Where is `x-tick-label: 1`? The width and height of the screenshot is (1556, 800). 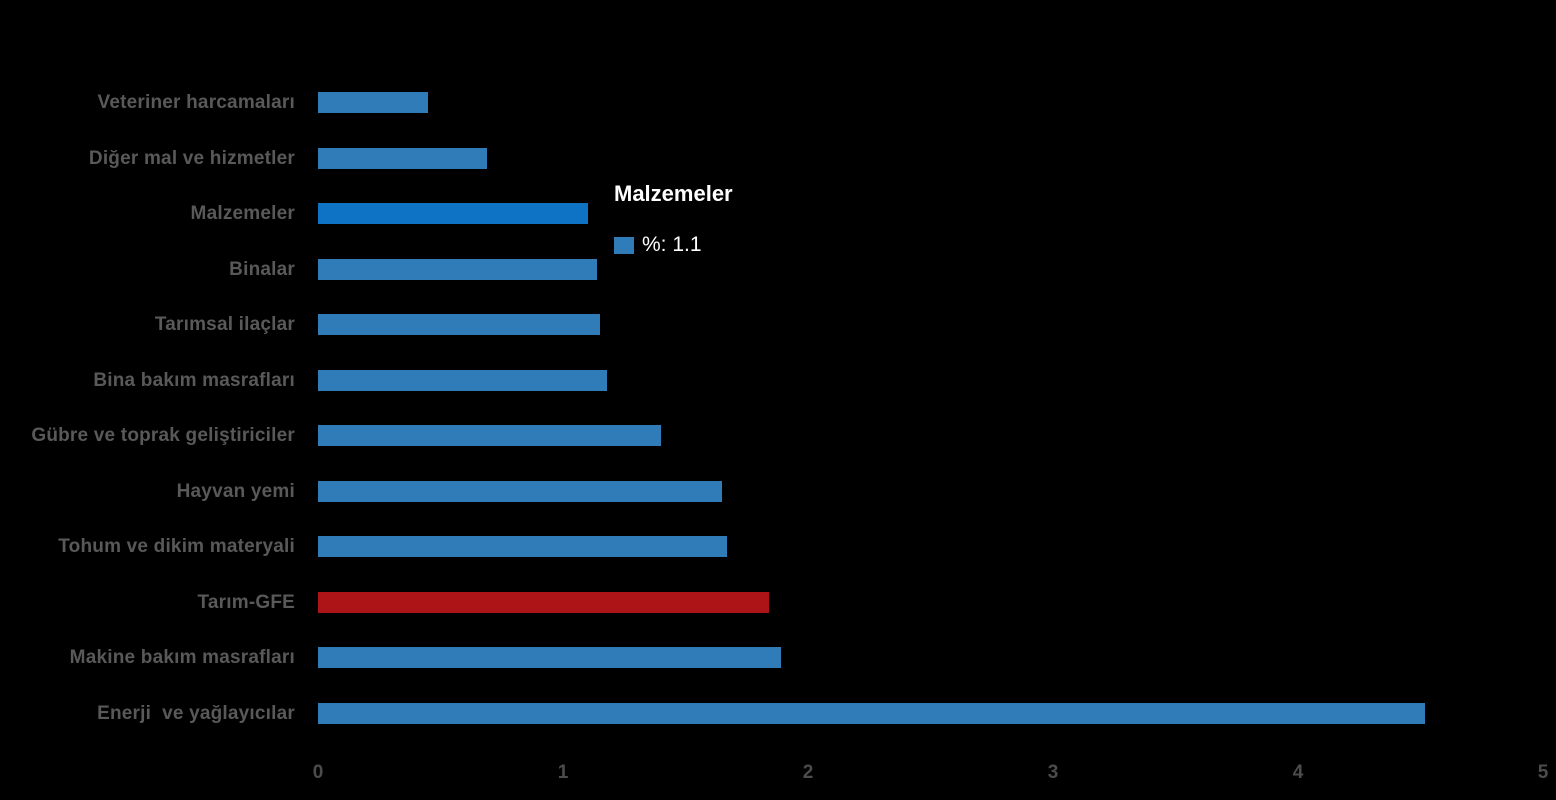 x-tick-label: 1 is located at coordinates (563, 772).